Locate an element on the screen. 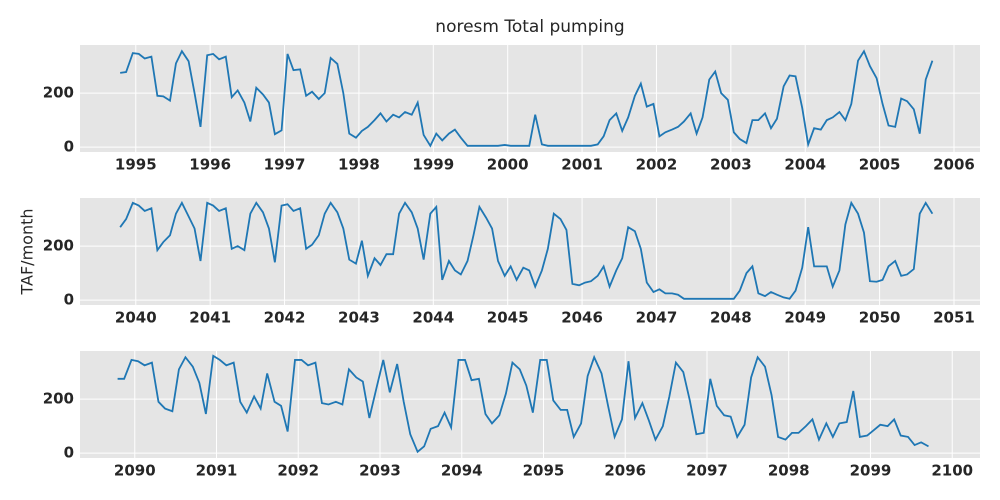 This screenshot has height=500, width=1000. x-tick-label: 2093 is located at coordinates (380, 471).